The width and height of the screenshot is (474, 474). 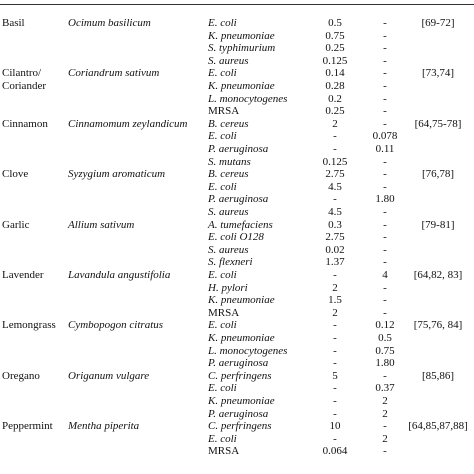 I want to click on value-2: 1.80, so click(x=385, y=199).